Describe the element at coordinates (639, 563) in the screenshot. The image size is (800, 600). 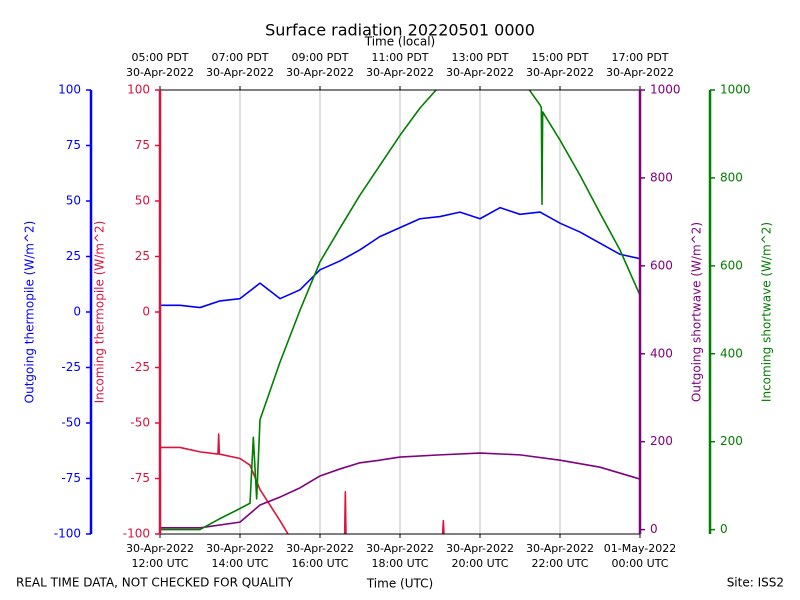
I see `x-tick-label: 00:00 UTC` at that location.